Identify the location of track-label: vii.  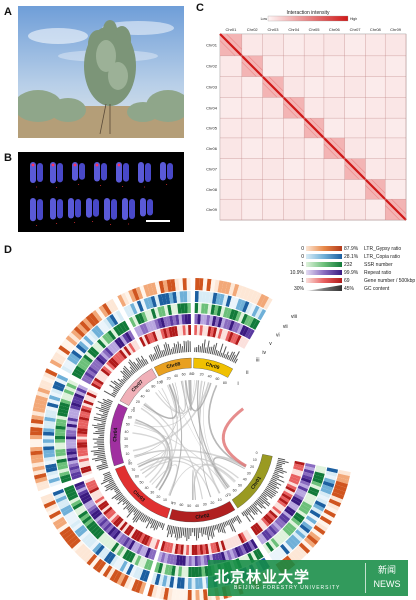
(285, 327).